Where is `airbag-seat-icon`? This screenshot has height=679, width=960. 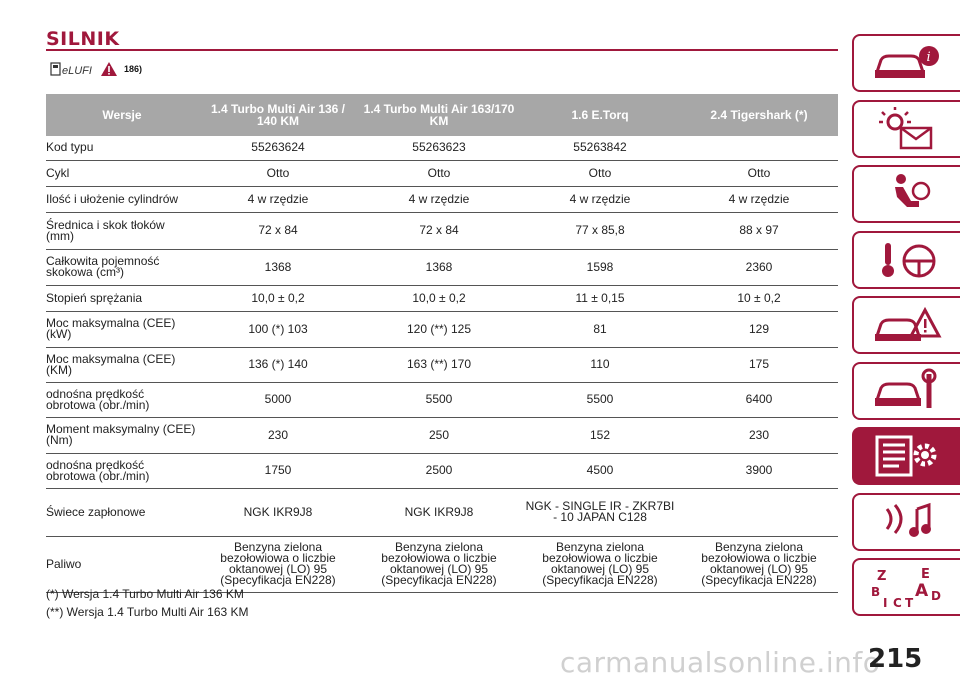 airbag-seat-icon is located at coordinates (913, 190).